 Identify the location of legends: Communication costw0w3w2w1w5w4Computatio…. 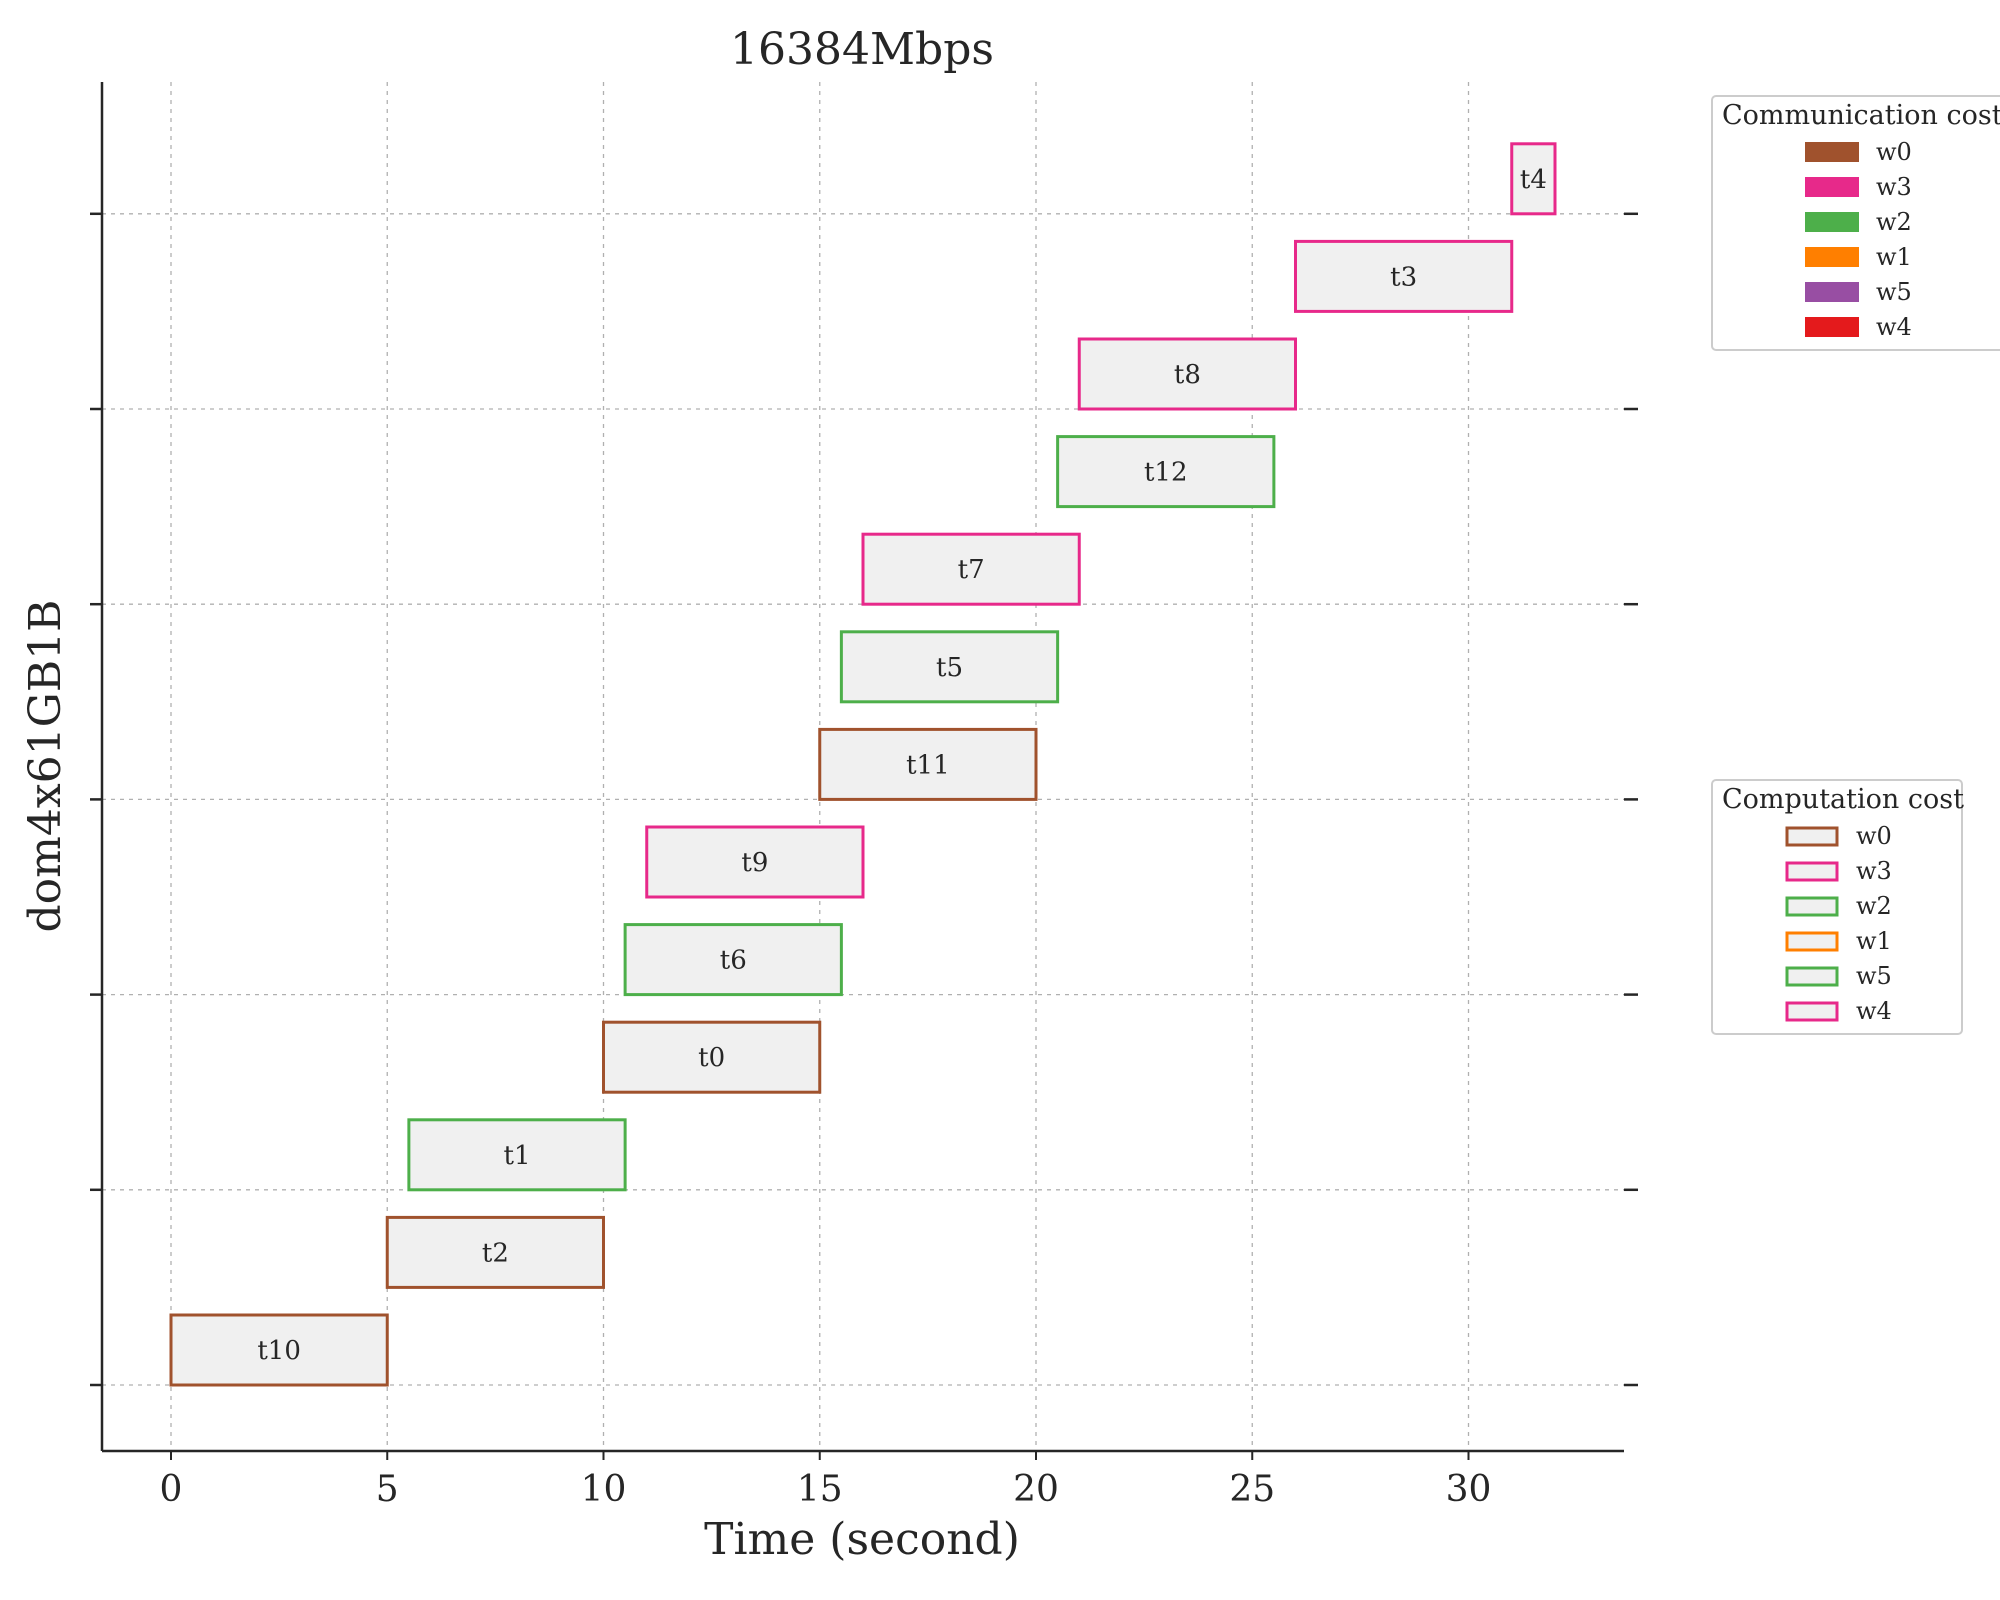
(1855, 565).